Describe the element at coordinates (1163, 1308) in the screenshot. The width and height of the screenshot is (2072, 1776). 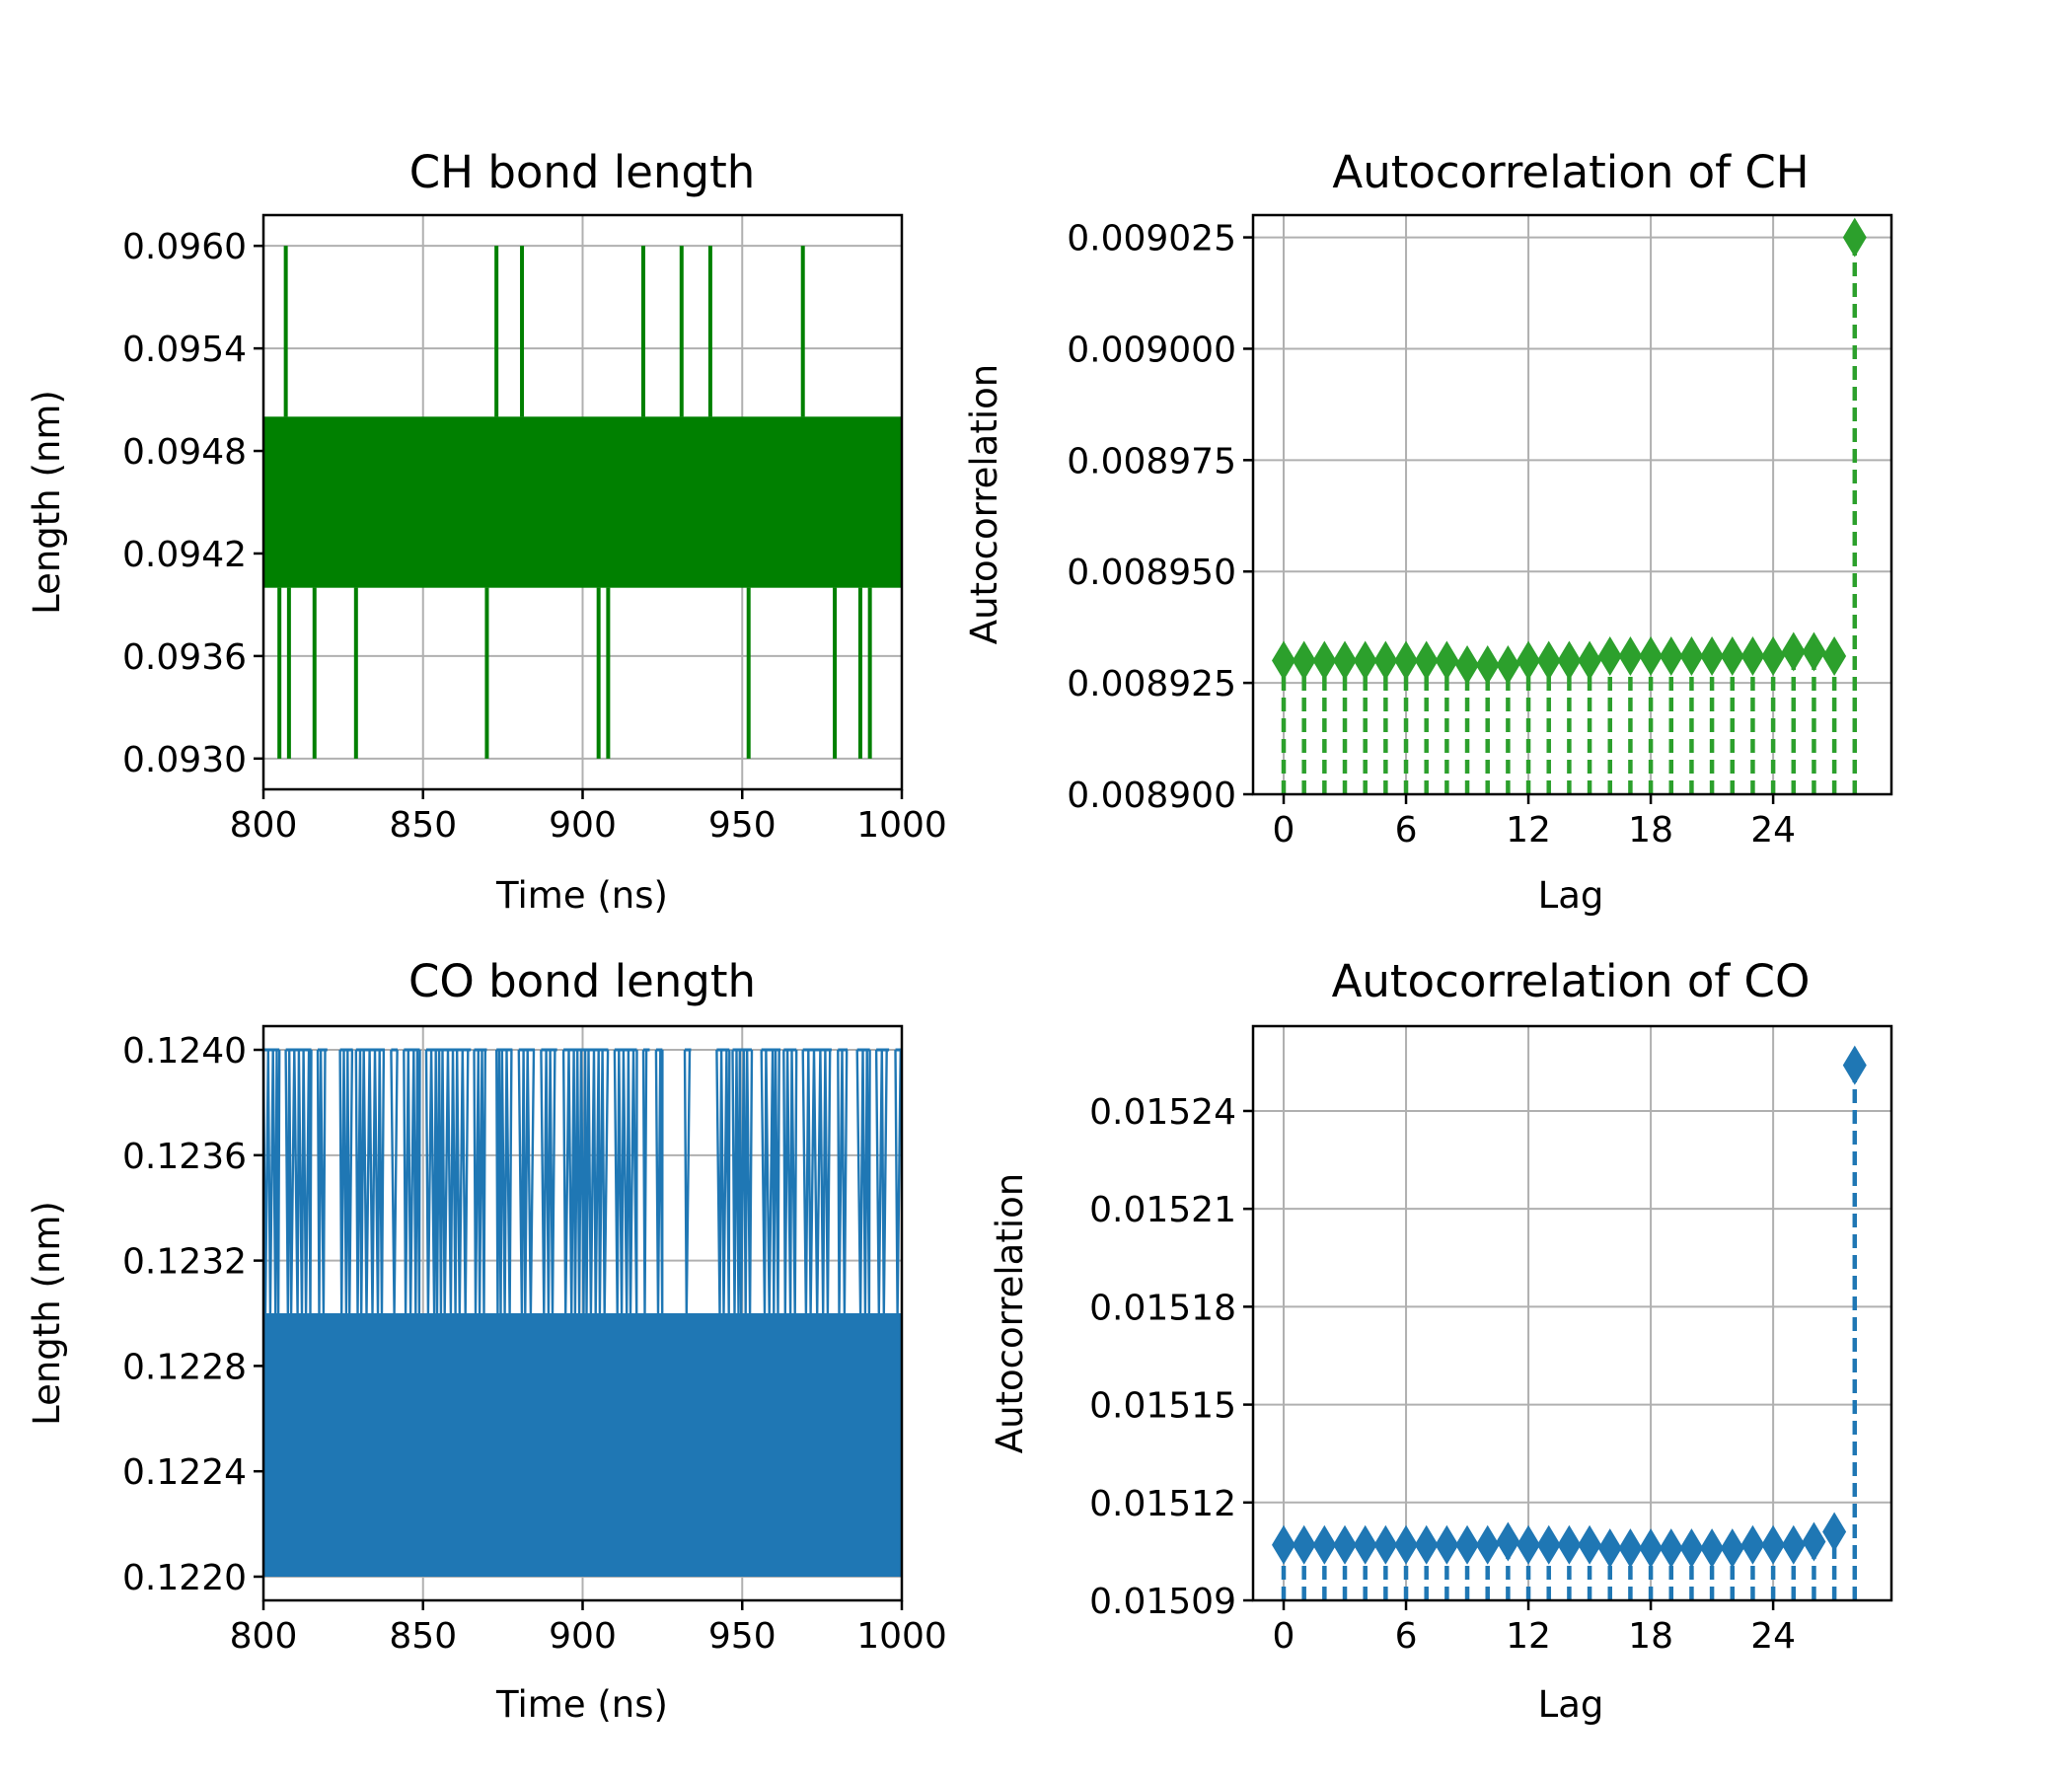
I see `y-tick-label: 0.01518` at that location.